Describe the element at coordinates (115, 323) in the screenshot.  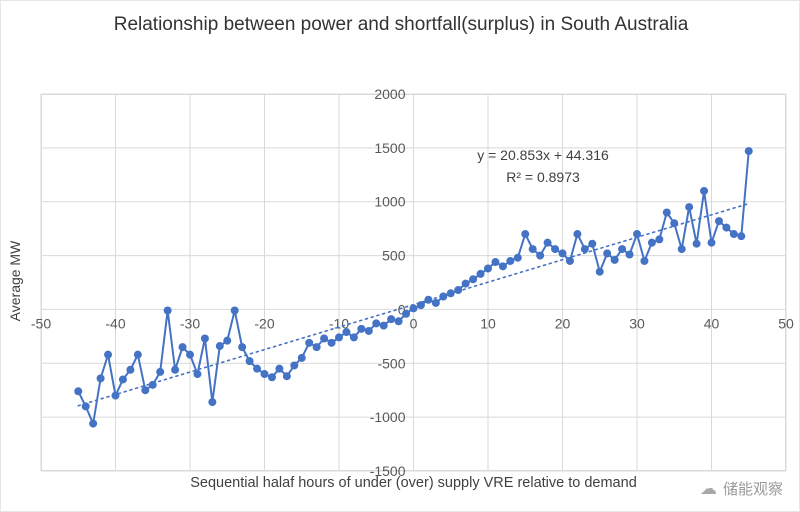
I see `x-tick-label: -40` at that location.